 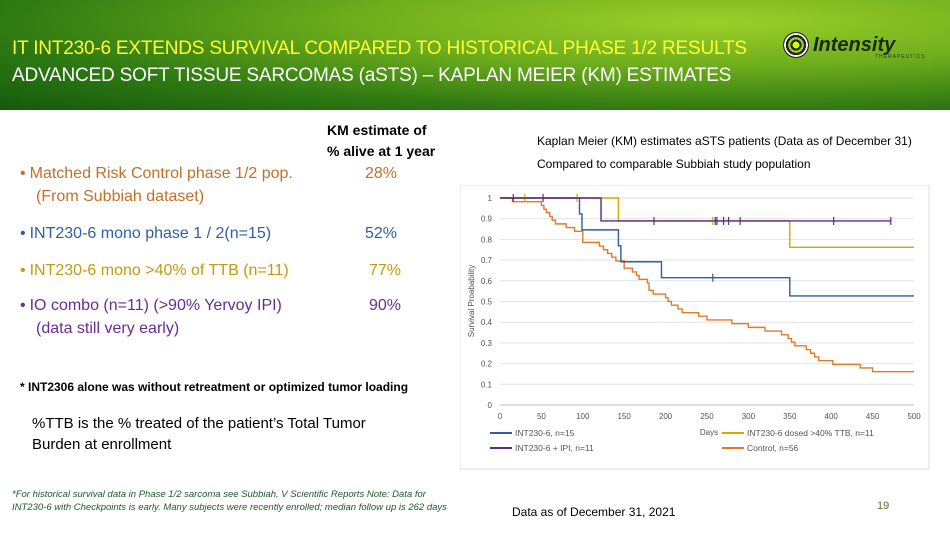 I want to click on x-tick-label: 400, so click(x=832, y=416).